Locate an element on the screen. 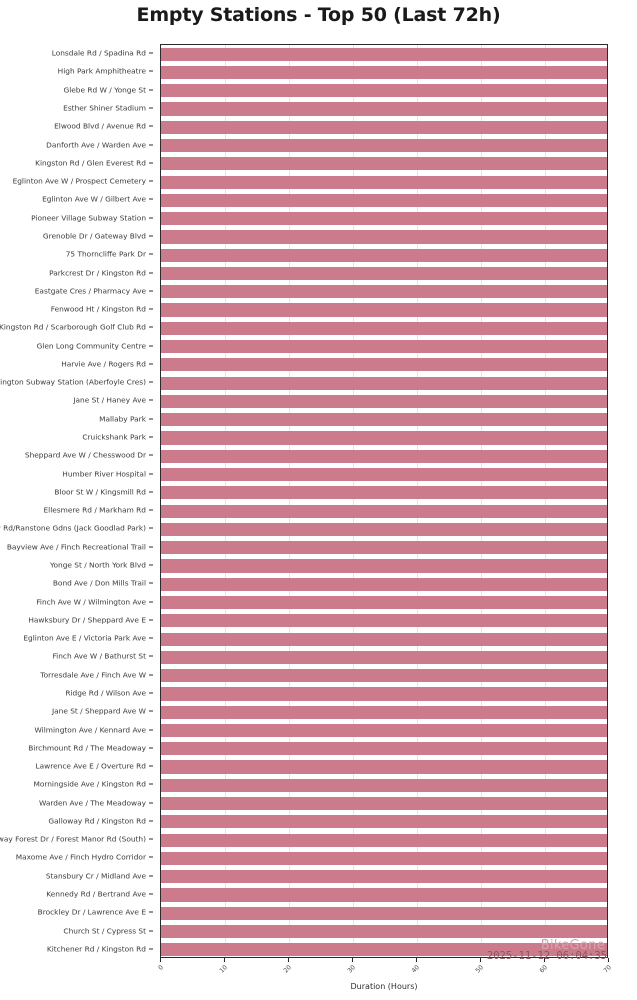 This screenshot has width=637, height=1000. x-tick-label: 30 is located at coordinates (351, 969).